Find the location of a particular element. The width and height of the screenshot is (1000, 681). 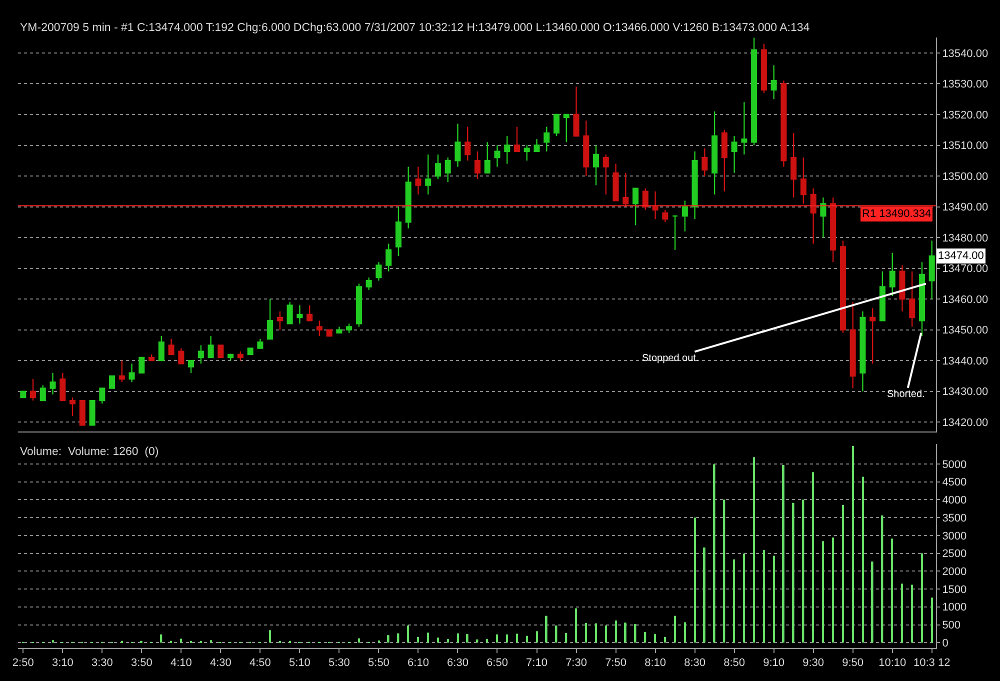

y-tick-label: 13420.00 is located at coordinates (965, 422).